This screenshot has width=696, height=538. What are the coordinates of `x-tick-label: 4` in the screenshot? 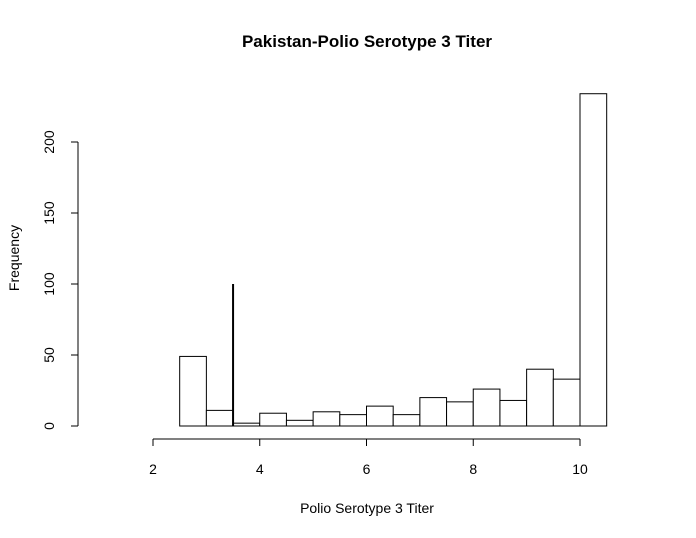 It's located at (260, 469).